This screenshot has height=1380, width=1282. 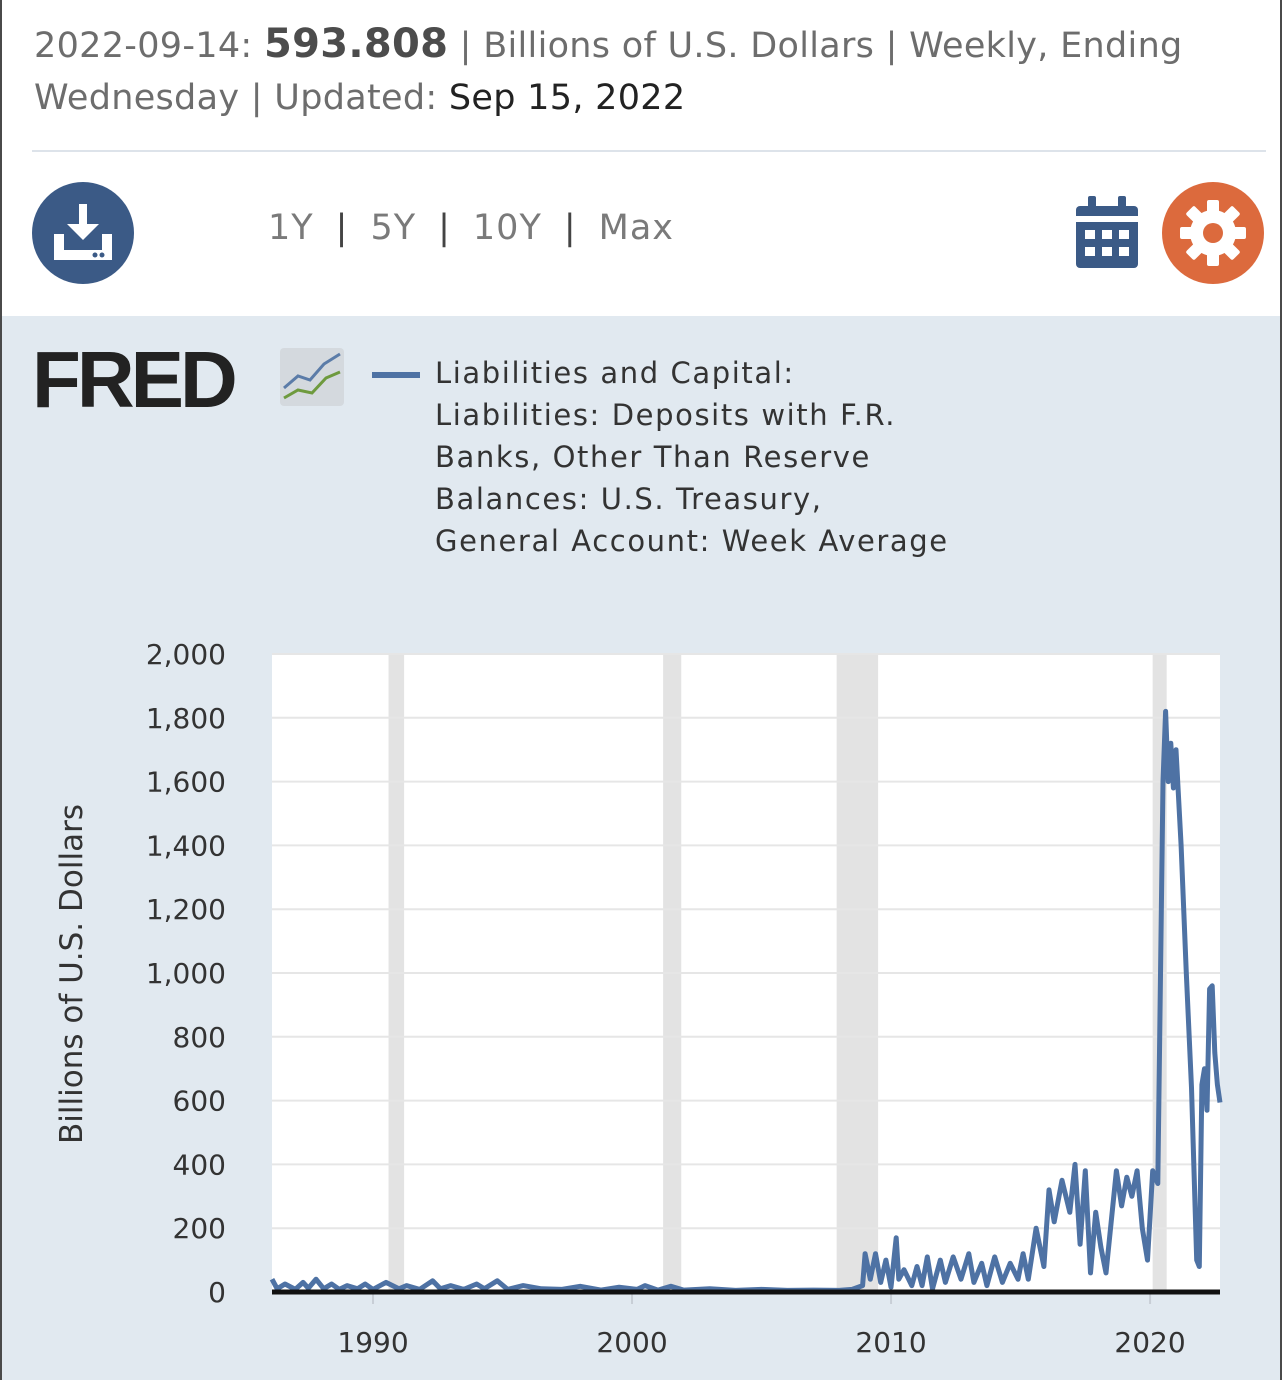 I want to click on updated-date: Sep 15, 2022, so click(x=567, y=98).